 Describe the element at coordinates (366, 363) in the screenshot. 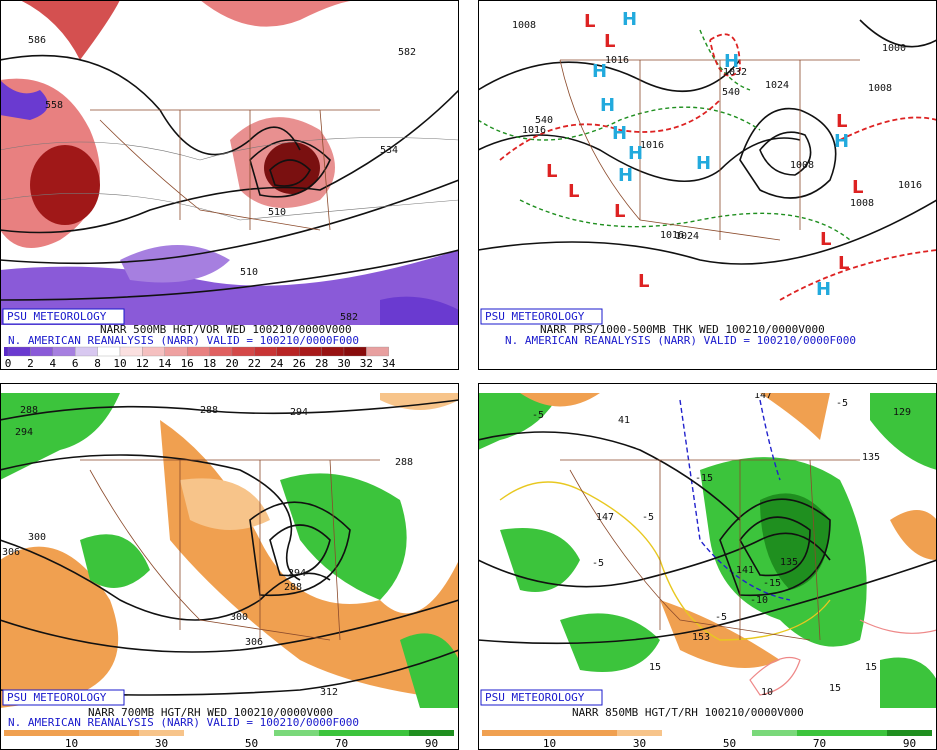

I see `colorbar-label: 32` at that location.